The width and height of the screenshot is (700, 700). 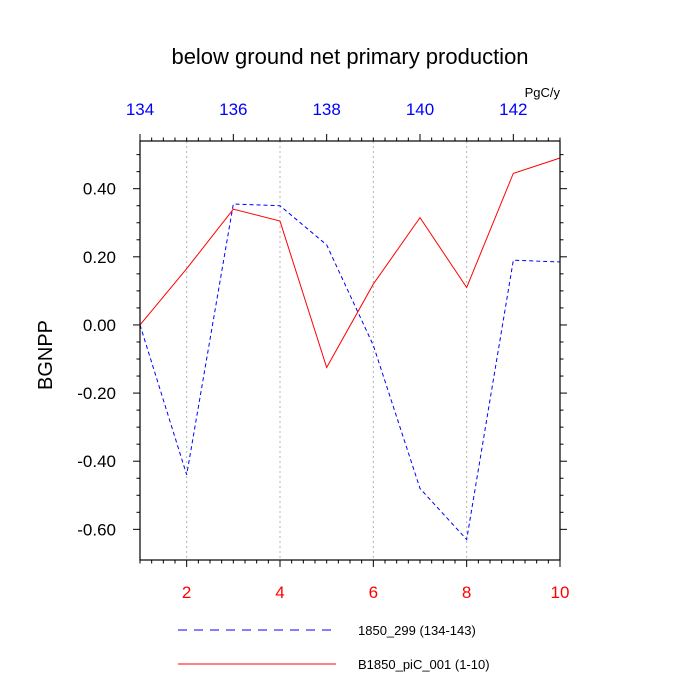 What do you see at coordinates (279, 592) in the screenshot?
I see `bottom-tick-label: 4` at bounding box center [279, 592].